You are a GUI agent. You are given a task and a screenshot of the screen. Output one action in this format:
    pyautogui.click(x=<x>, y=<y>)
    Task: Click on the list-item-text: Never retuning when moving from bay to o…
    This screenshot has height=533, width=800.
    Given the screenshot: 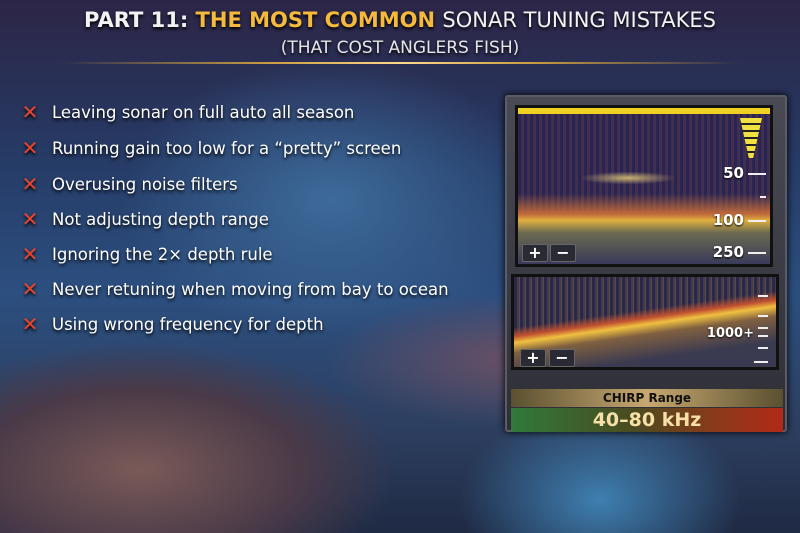 What is the action you would take?
    pyautogui.click(x=250, y=289)
    